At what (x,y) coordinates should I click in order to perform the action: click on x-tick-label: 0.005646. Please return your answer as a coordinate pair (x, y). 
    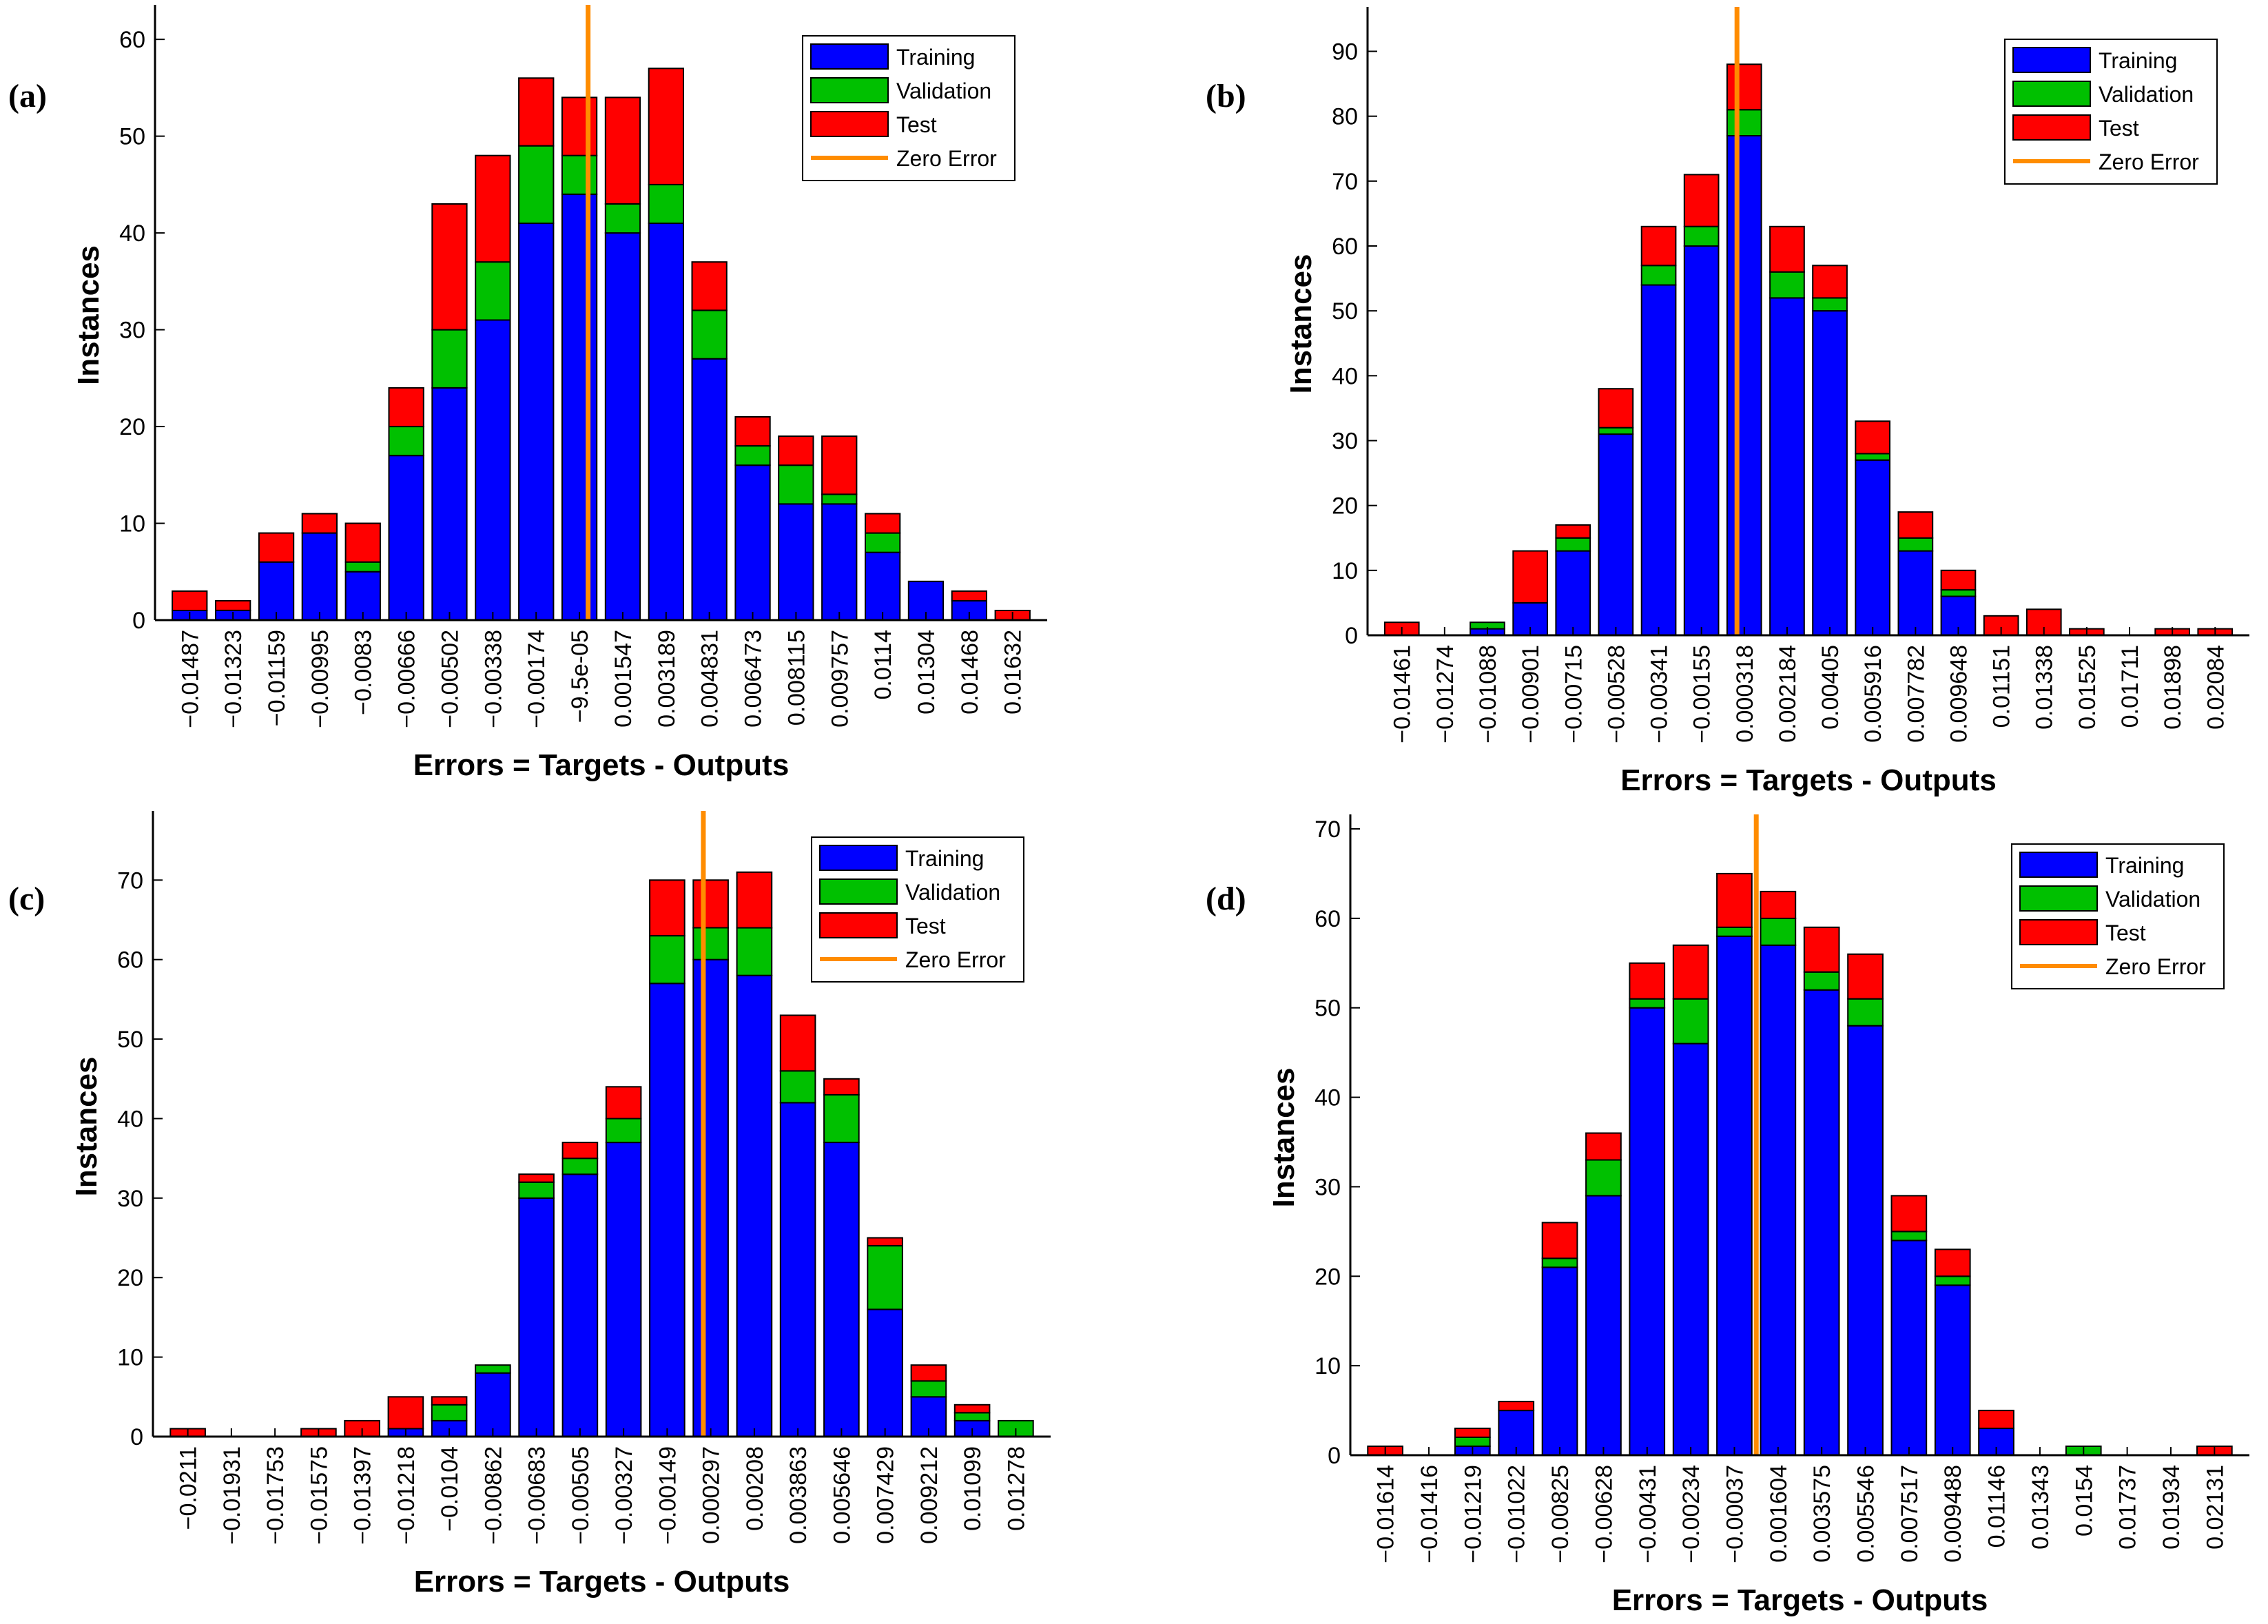
    Looking at the image, I should click on (842, 1495).